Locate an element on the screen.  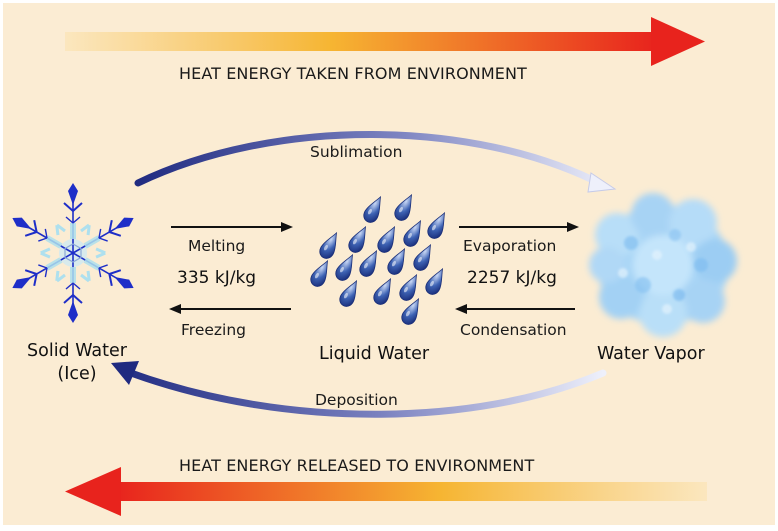
water-vapor-label: Water Vapor is located at coordinates (651, 354).